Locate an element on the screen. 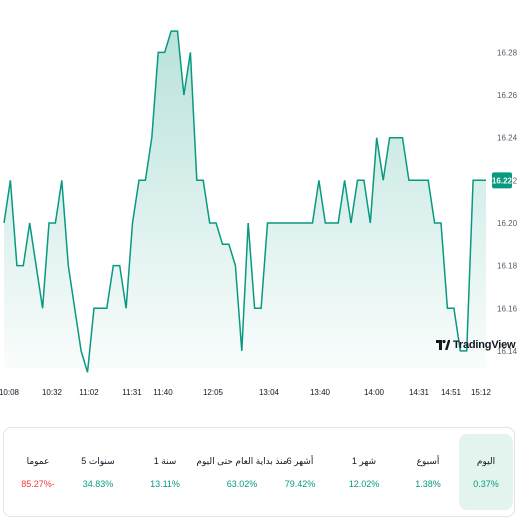 The image size is (520, 520). period-5-years: 5 سنوات 34.83% is located at coordinates (98, 472).